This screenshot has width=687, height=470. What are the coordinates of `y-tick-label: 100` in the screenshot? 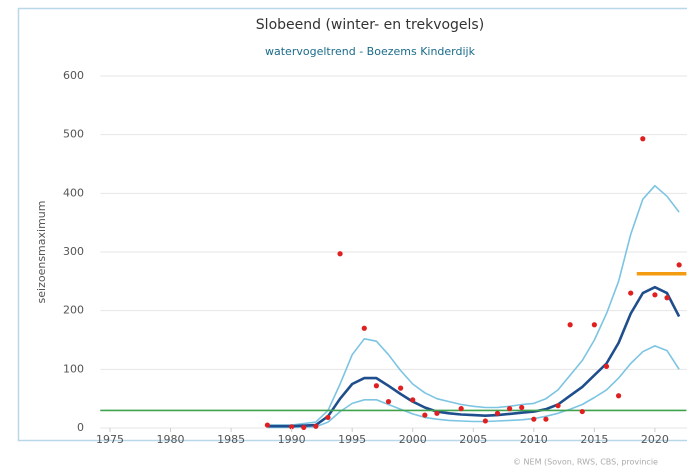 It's located at (73, 368).